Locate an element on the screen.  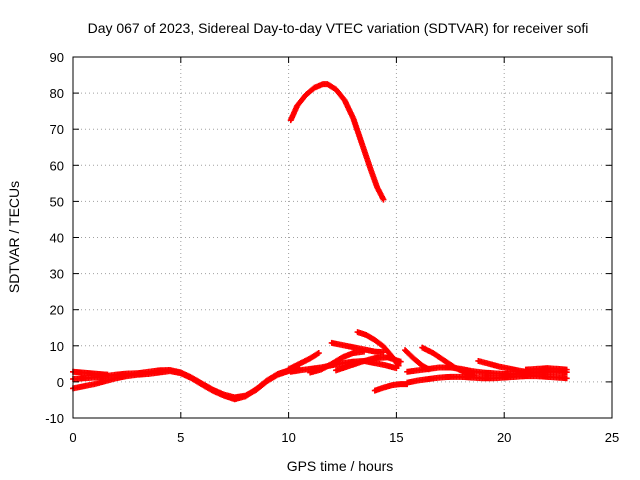
y-tick-label: 0 is located at coordinates (60, 382).